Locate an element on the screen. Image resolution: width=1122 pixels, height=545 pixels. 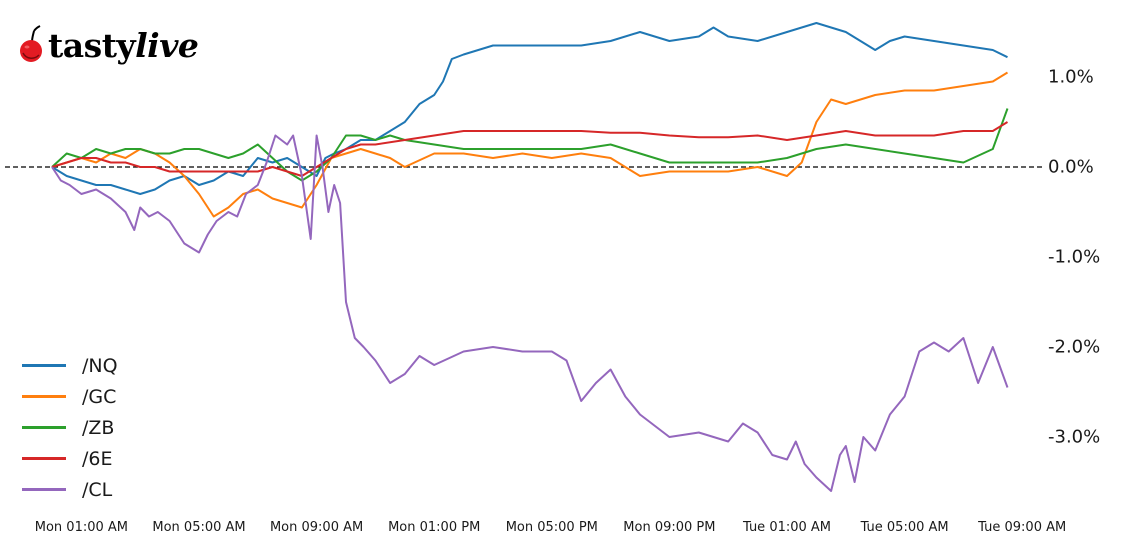
tastylive-logo: tastylive is located at coordinates (108, 45).